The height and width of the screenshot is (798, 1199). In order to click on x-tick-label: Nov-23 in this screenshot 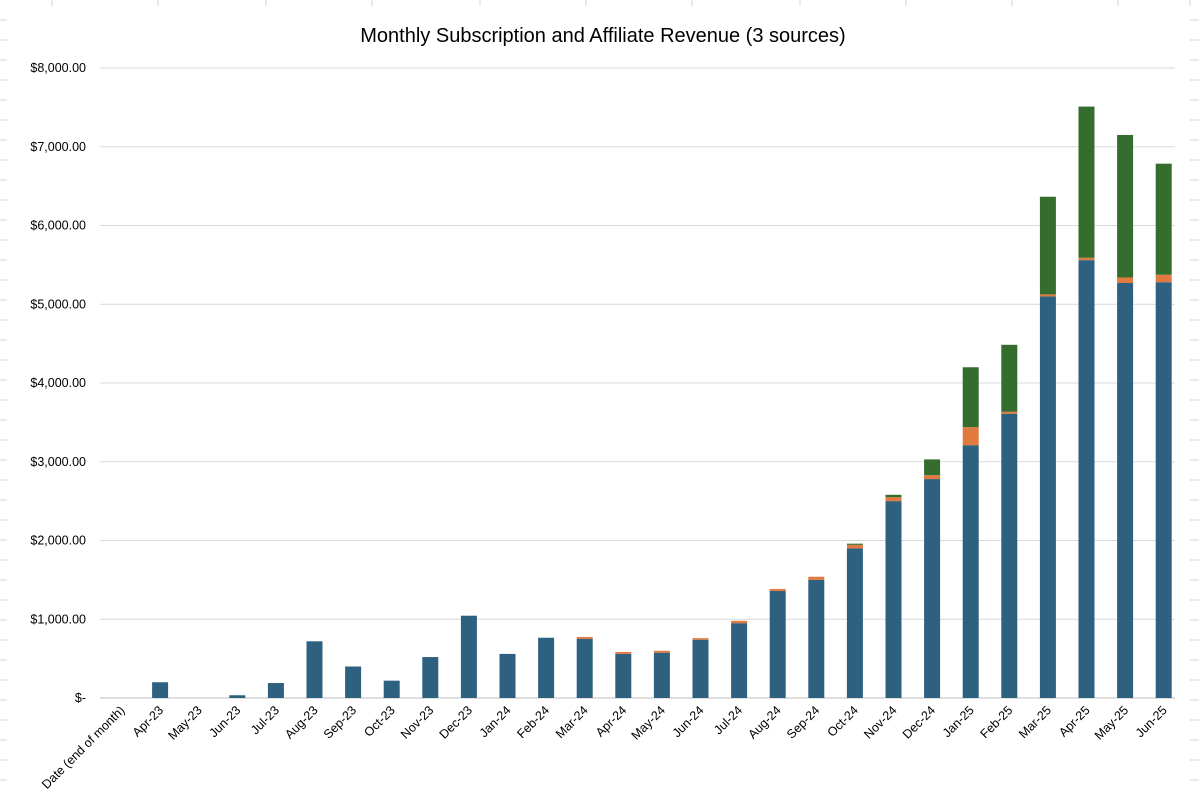, I will do `click(417, 722)`.